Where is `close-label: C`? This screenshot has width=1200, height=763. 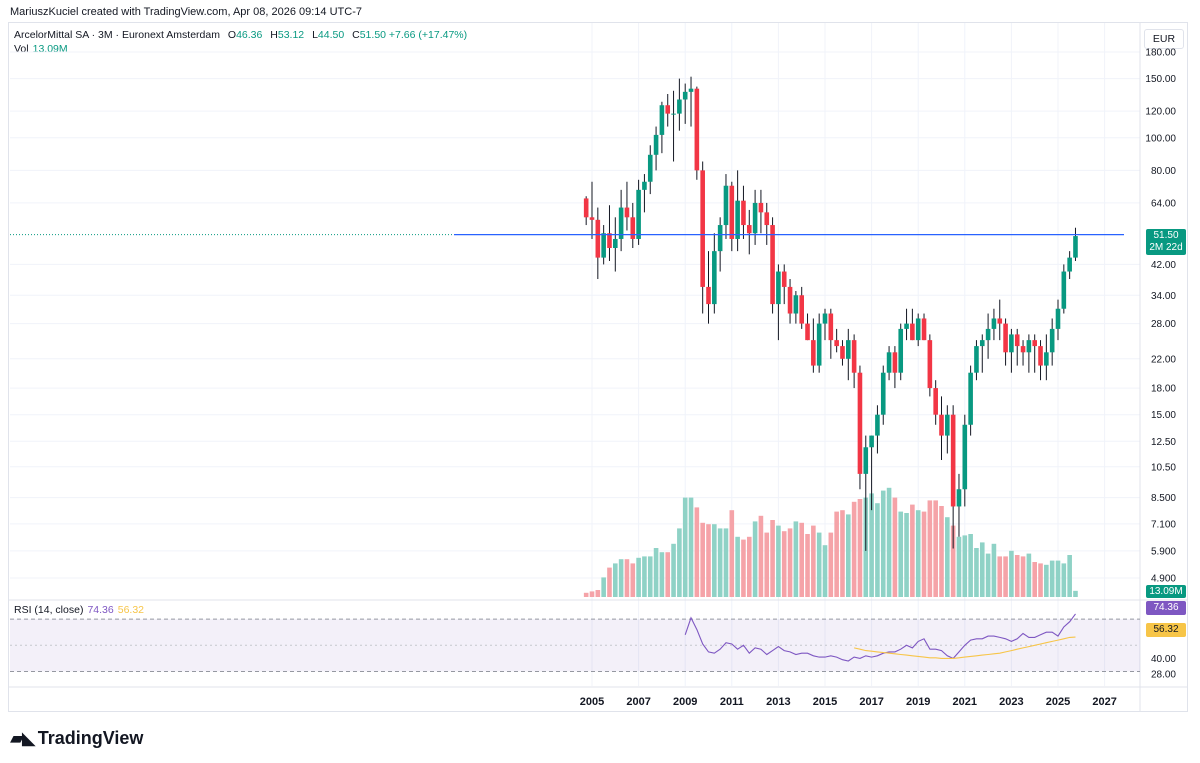
close-label: C is located at coordinates (356, 35).